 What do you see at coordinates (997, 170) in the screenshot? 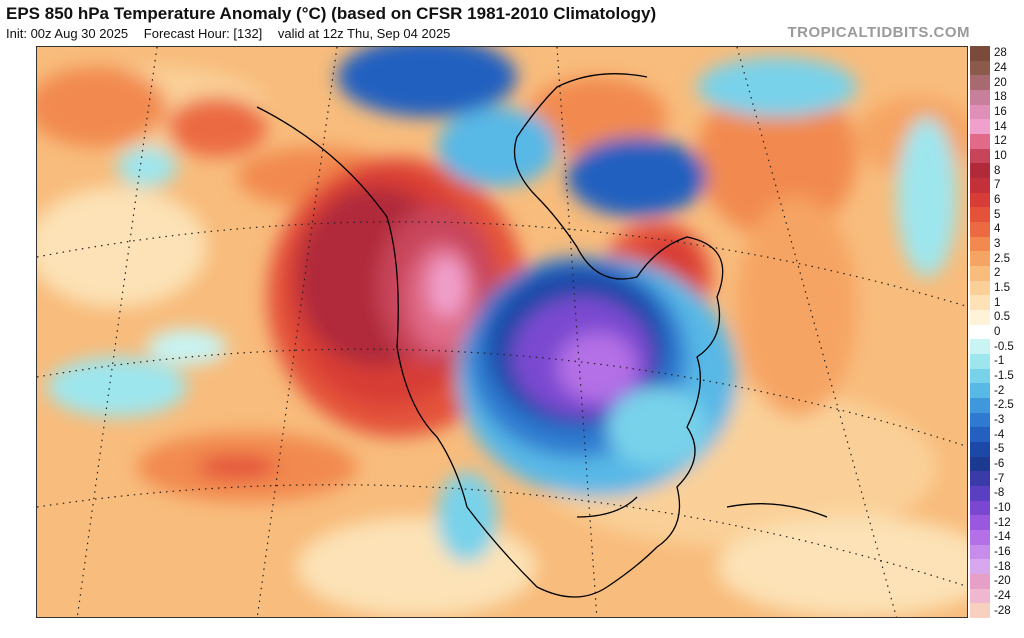
I see `legend-label: 8` at bounding box center [997, 170].